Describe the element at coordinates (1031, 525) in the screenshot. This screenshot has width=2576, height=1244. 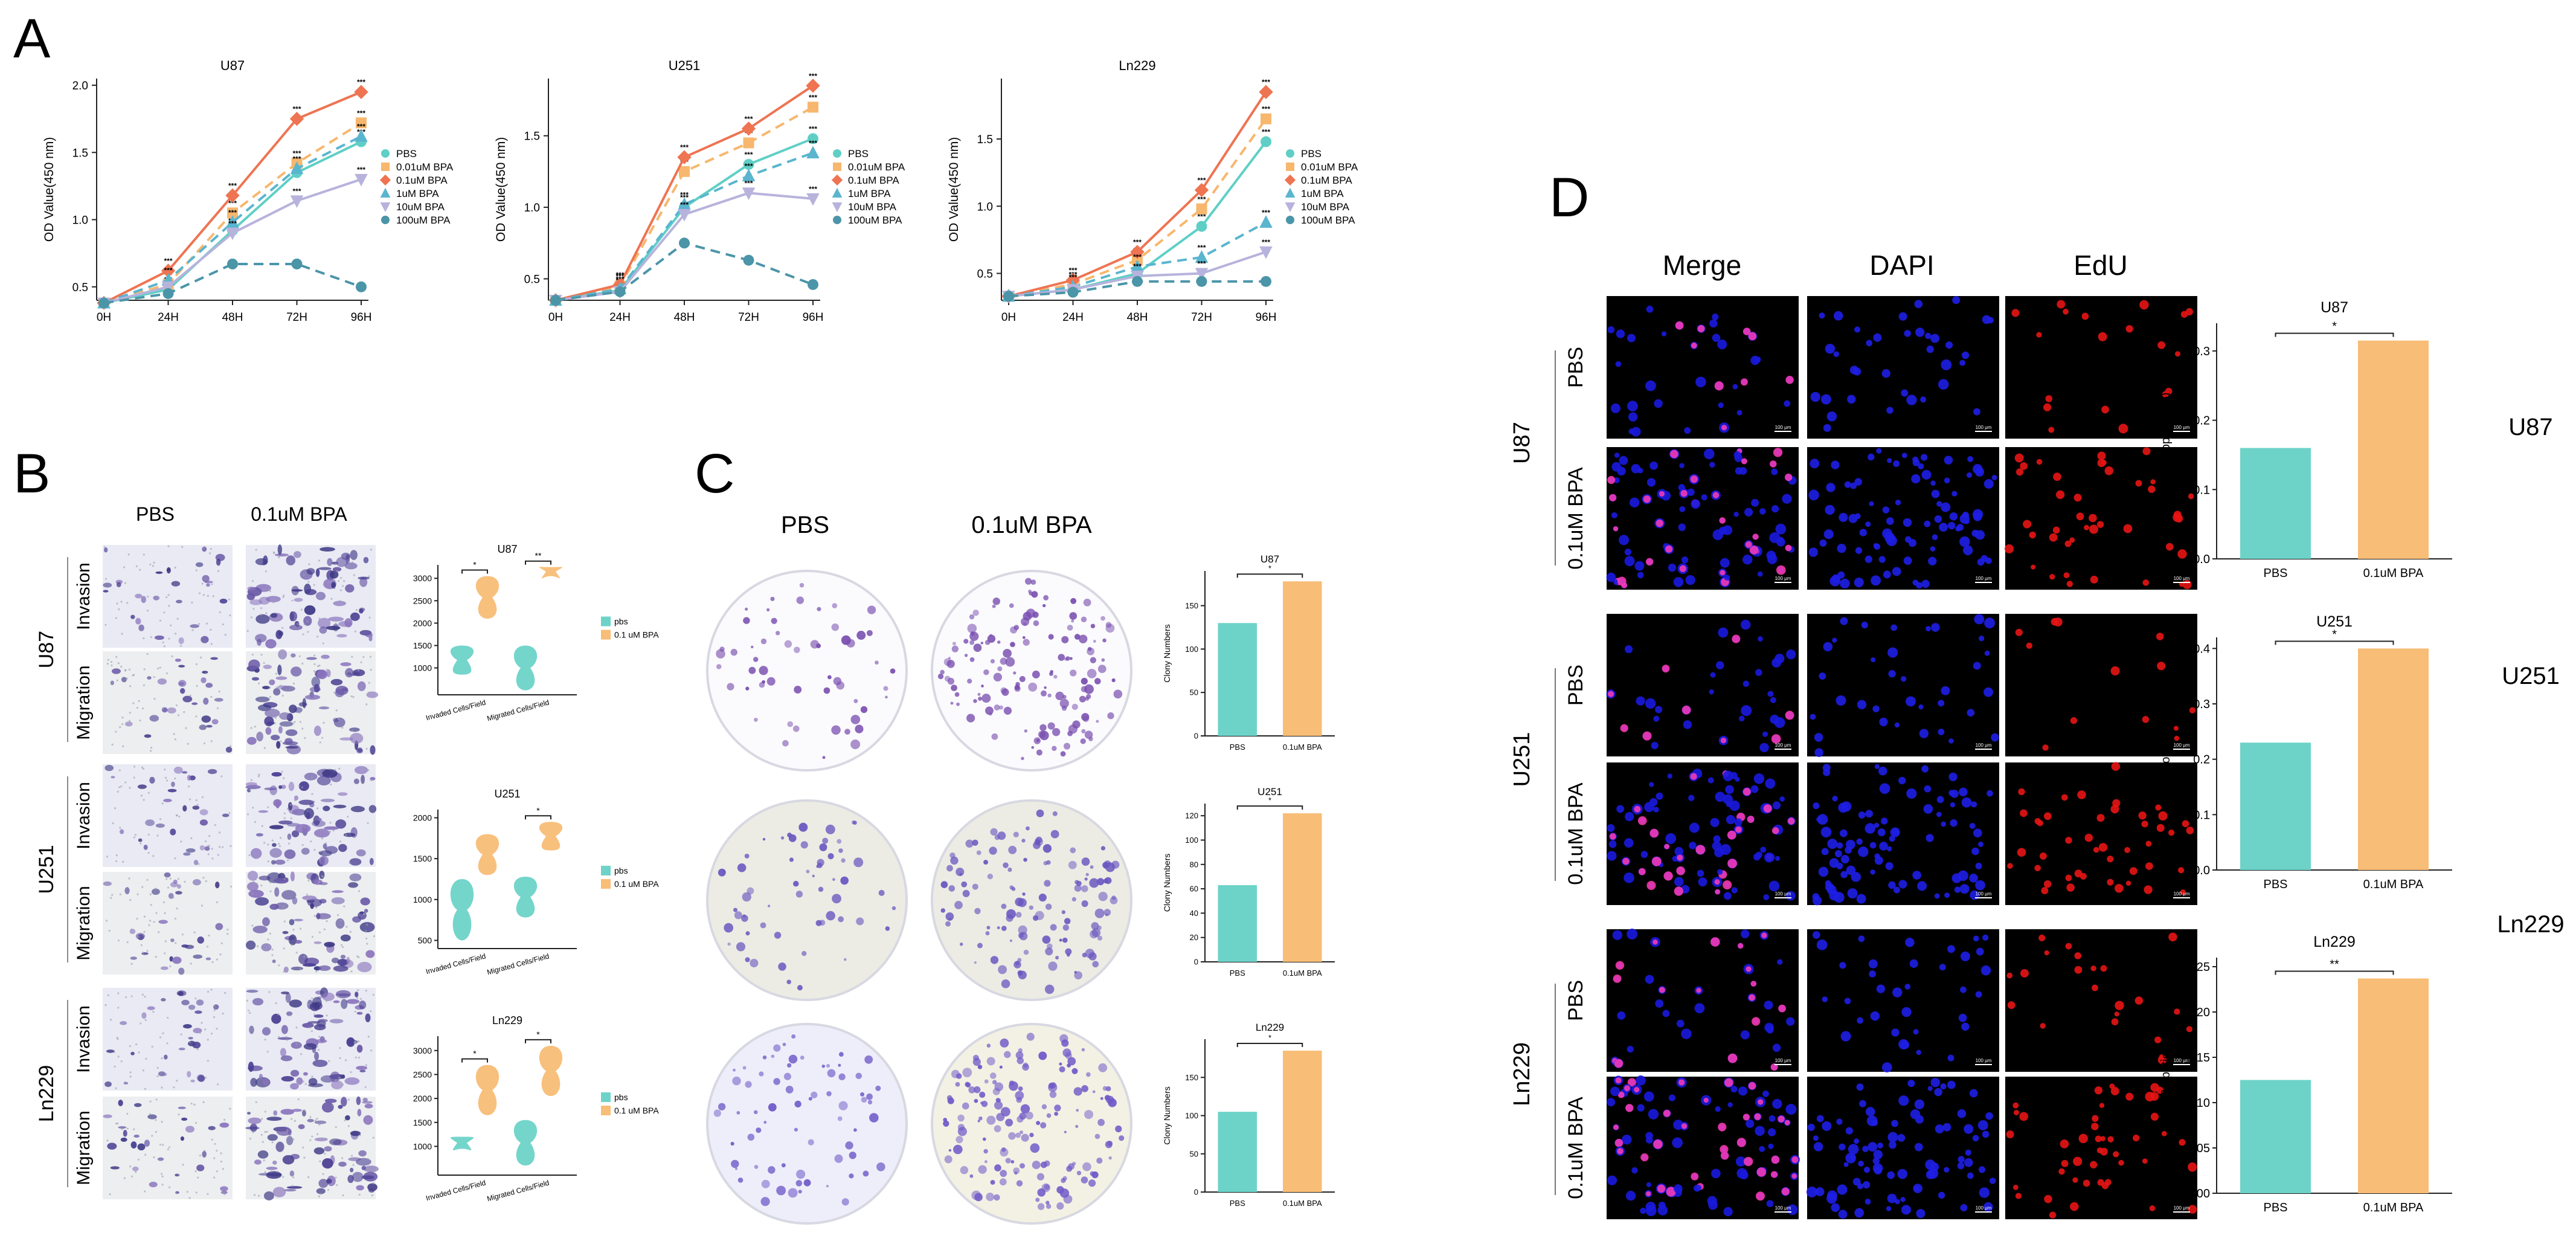
I see `c-col-label-bpa: 0.1uM BPA` at that location.